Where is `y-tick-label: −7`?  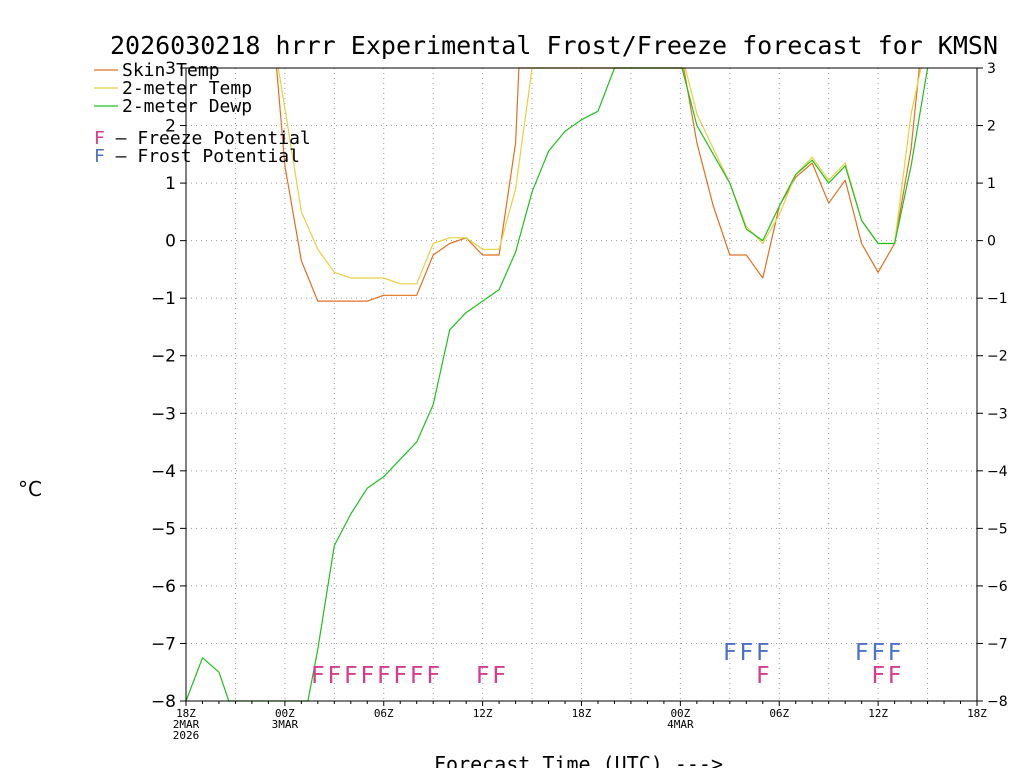 y-tick-label: −7 is located at coordinates (163, 644).